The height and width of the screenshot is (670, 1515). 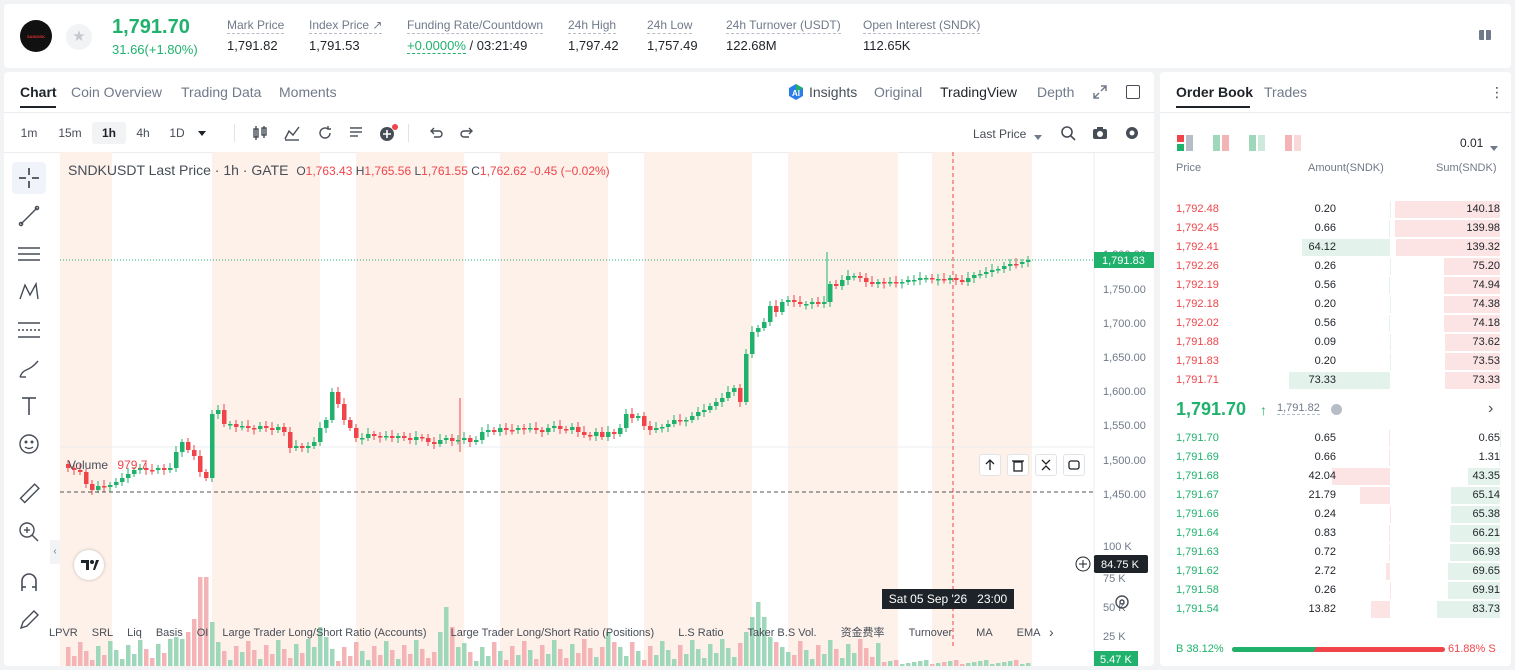 I want to click on tab-moments: Moments, so click(x=308, y=92).